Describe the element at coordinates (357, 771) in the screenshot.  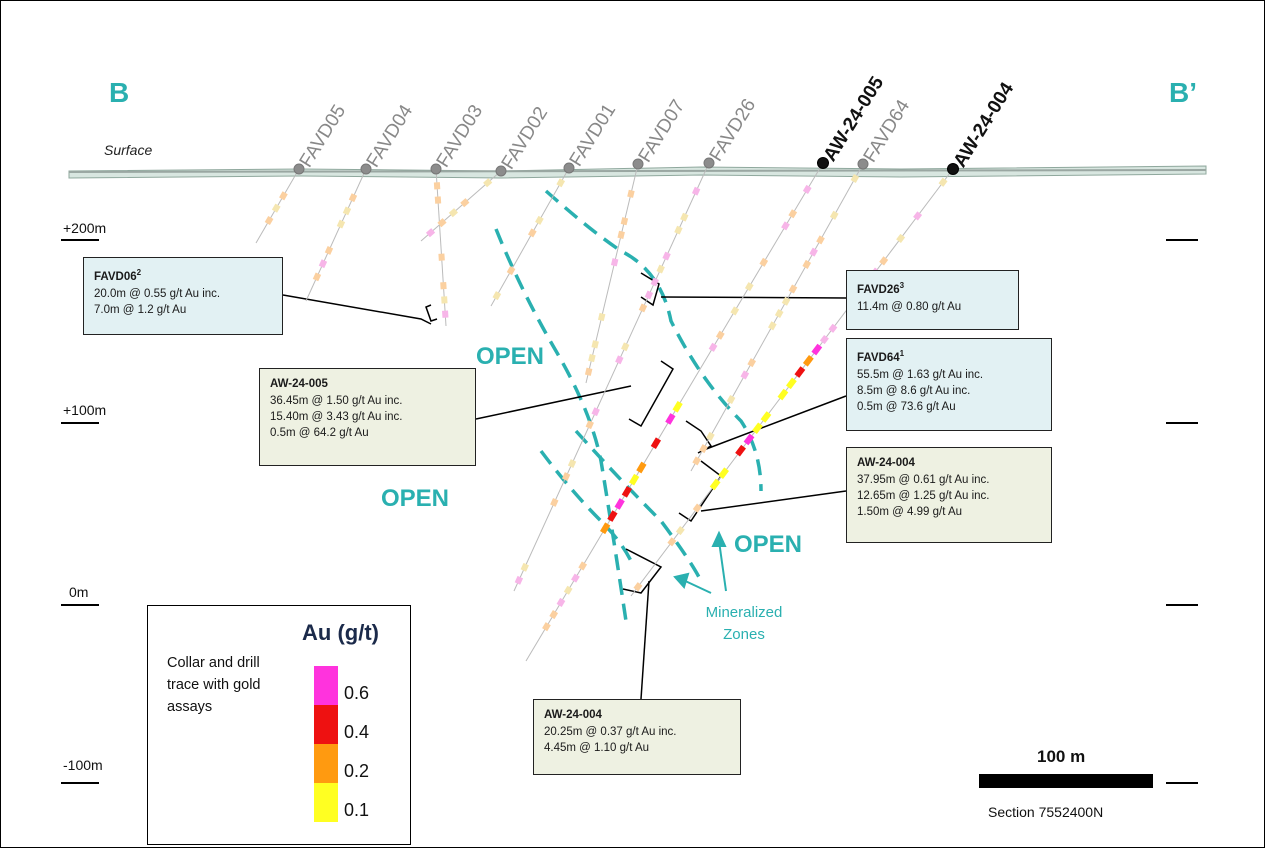
I see `legend-scale-label: 0.2` at that location.